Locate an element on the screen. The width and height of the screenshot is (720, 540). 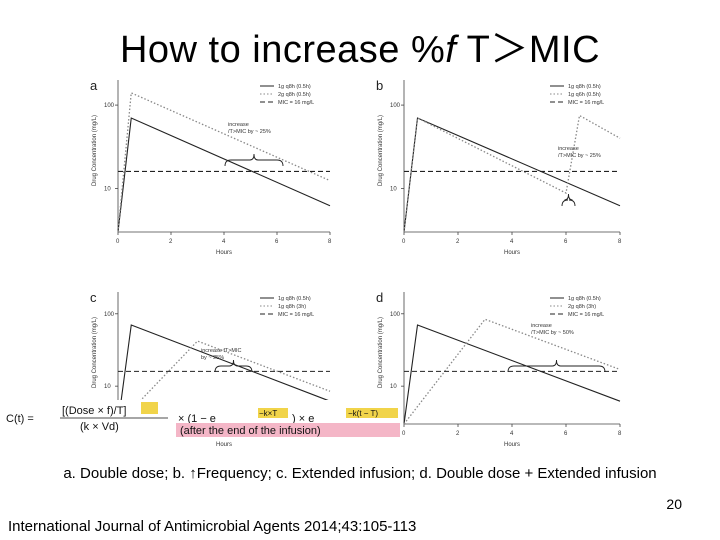
annotation-text: /T>MIC by ~ 50% is located at coordinates (552, 333).